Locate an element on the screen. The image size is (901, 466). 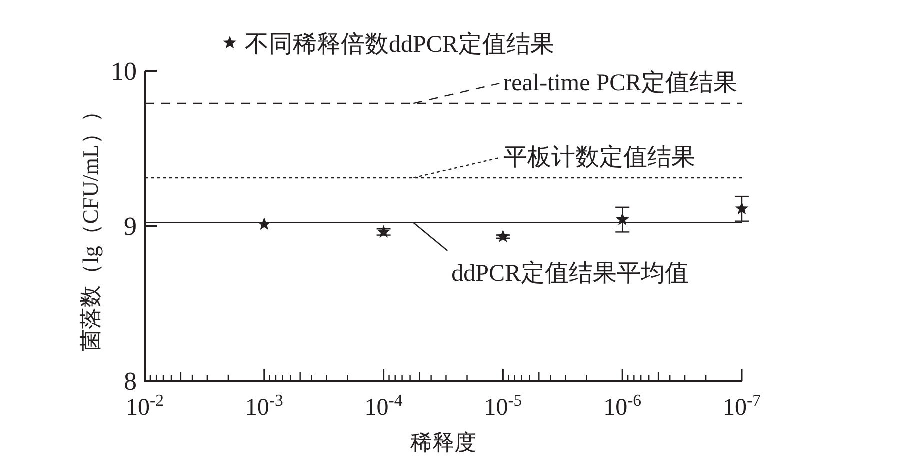
x-axis-title: 稀释度 is located at coordinates (443, 442).